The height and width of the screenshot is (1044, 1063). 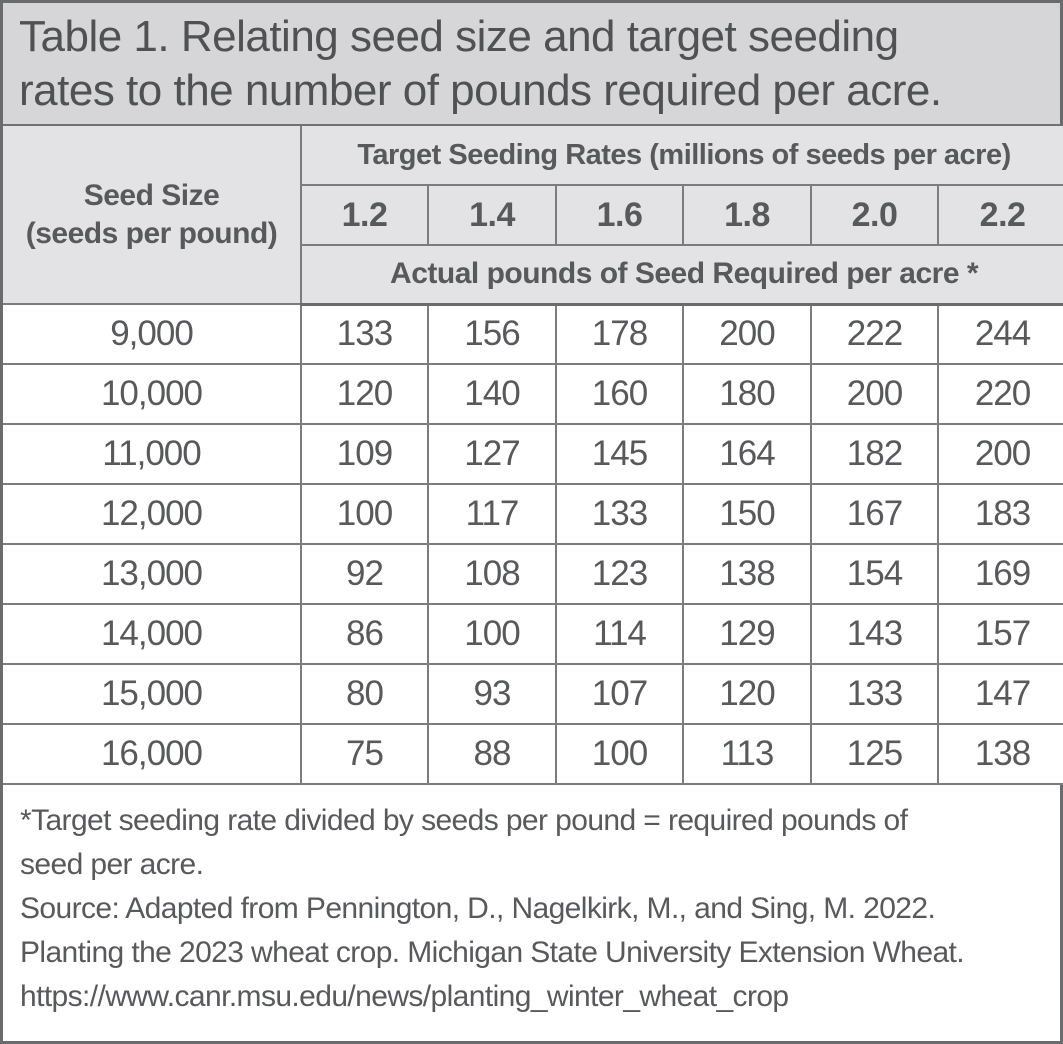 What do you see at coordinates (112, 864) in the screenshot?
I see `footnote-line: seed per acre.` at bounding box center [112, 864].